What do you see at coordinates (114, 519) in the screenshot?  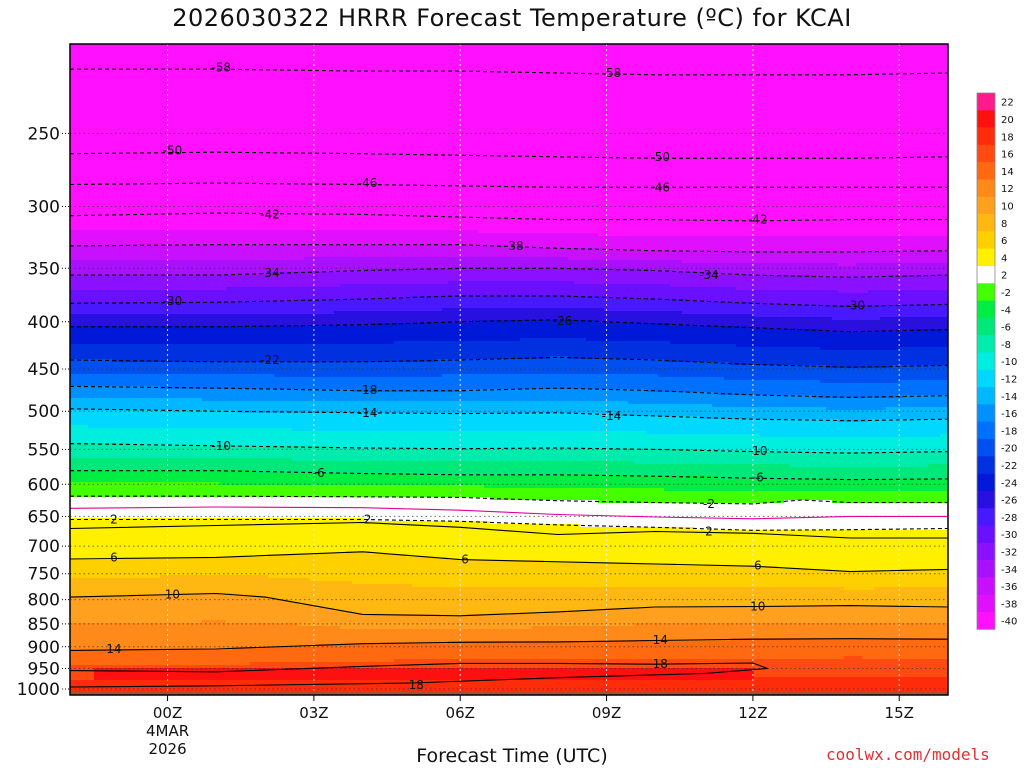 I see `contour-label: 2` at bounding box center [114, 519].